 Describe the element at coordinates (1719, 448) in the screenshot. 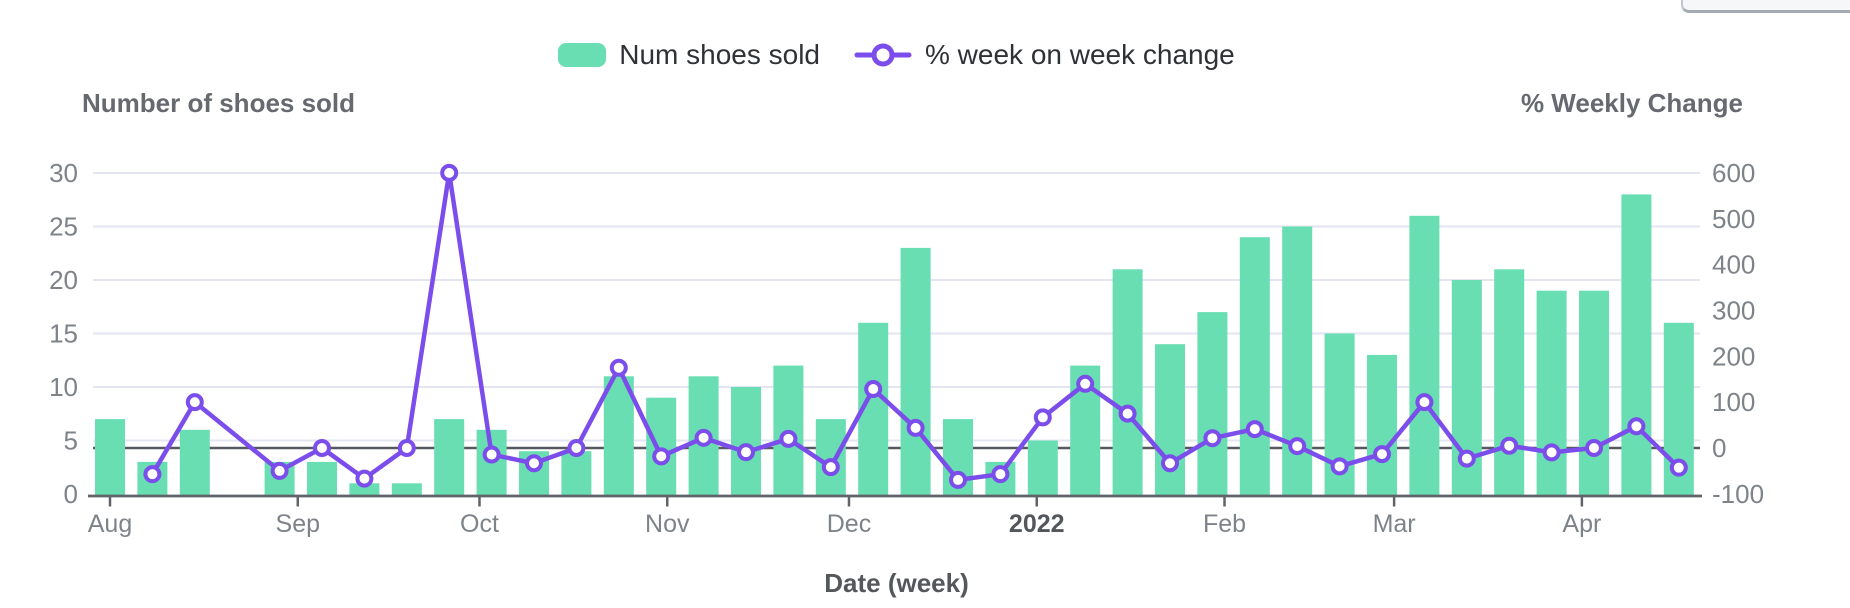

I see `y-axis-label-right: 0` at that location.